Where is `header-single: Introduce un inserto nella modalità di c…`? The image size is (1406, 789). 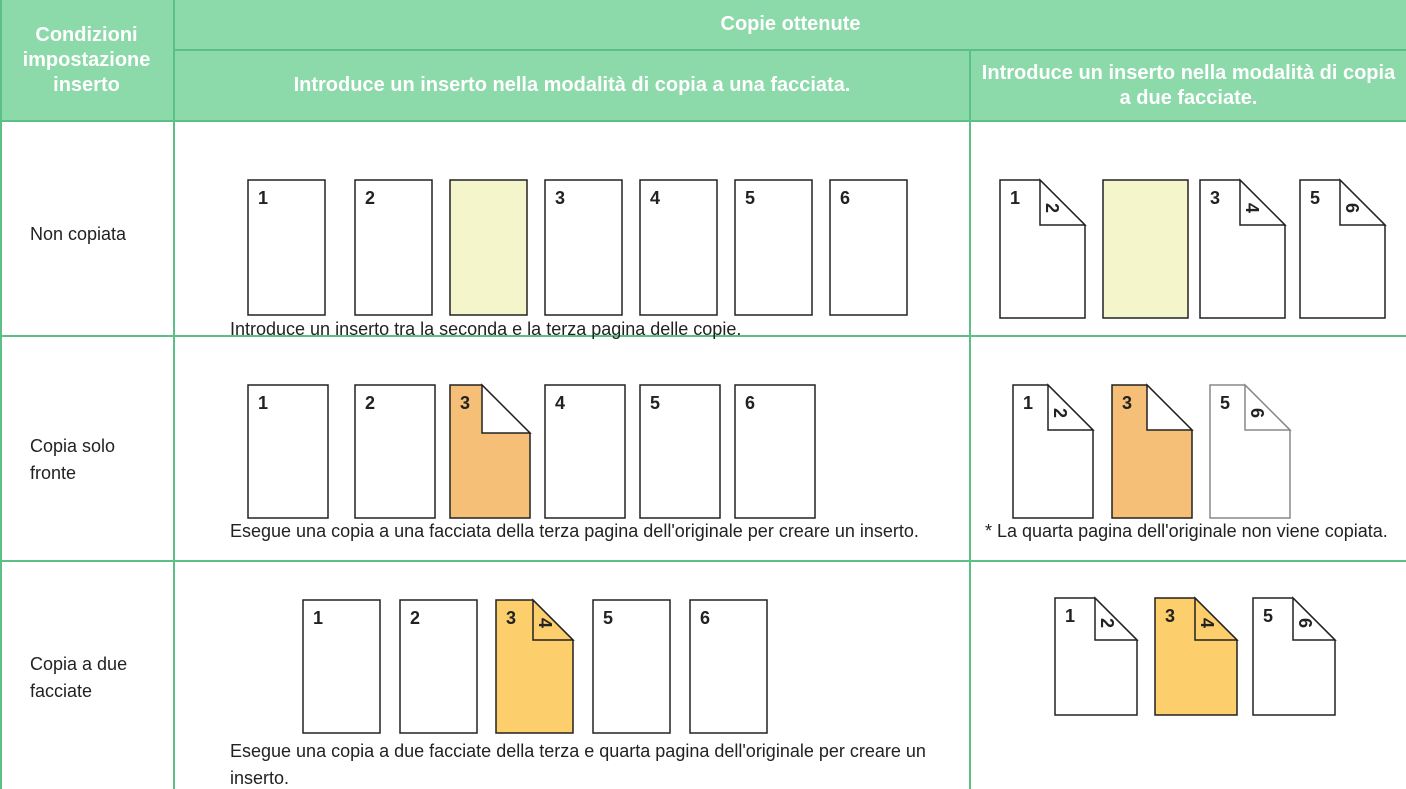
header-single: Introduce un inserto nella modalità di c… is located at coordinates (572, 85).